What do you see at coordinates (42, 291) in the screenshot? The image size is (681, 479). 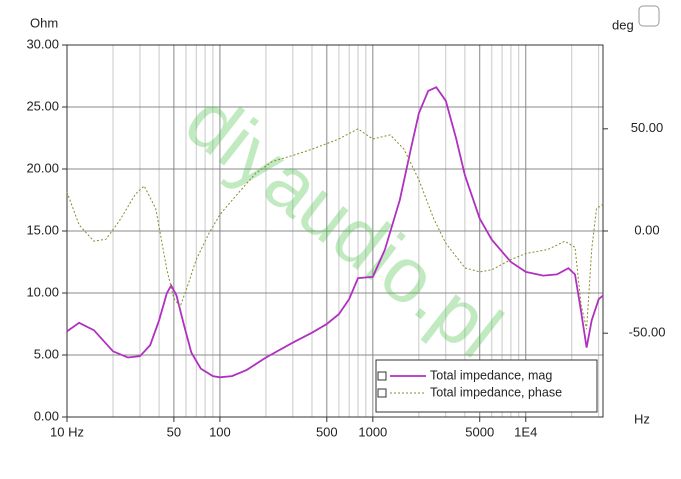 I see `y-tick-label: 10.00` at bounding box center [42, 291].